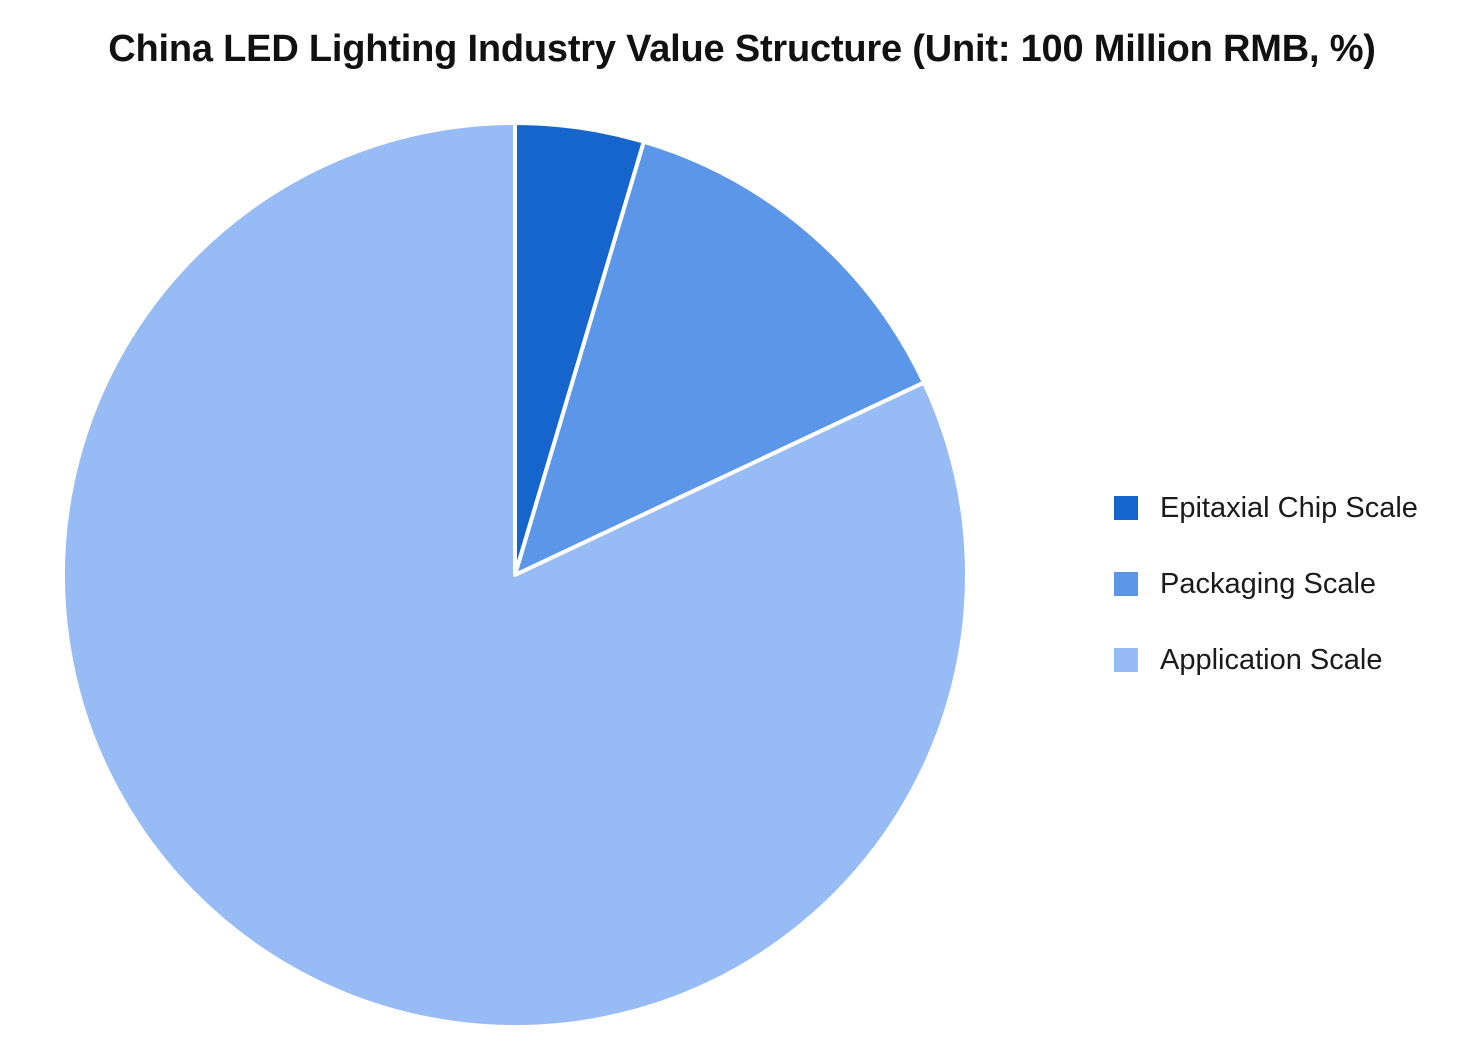 This screenshot has height=1060, width=1484. I want to click on legend-item-epitaxial-chip: Epitaxial Chip Scale, so click(1266, 508).